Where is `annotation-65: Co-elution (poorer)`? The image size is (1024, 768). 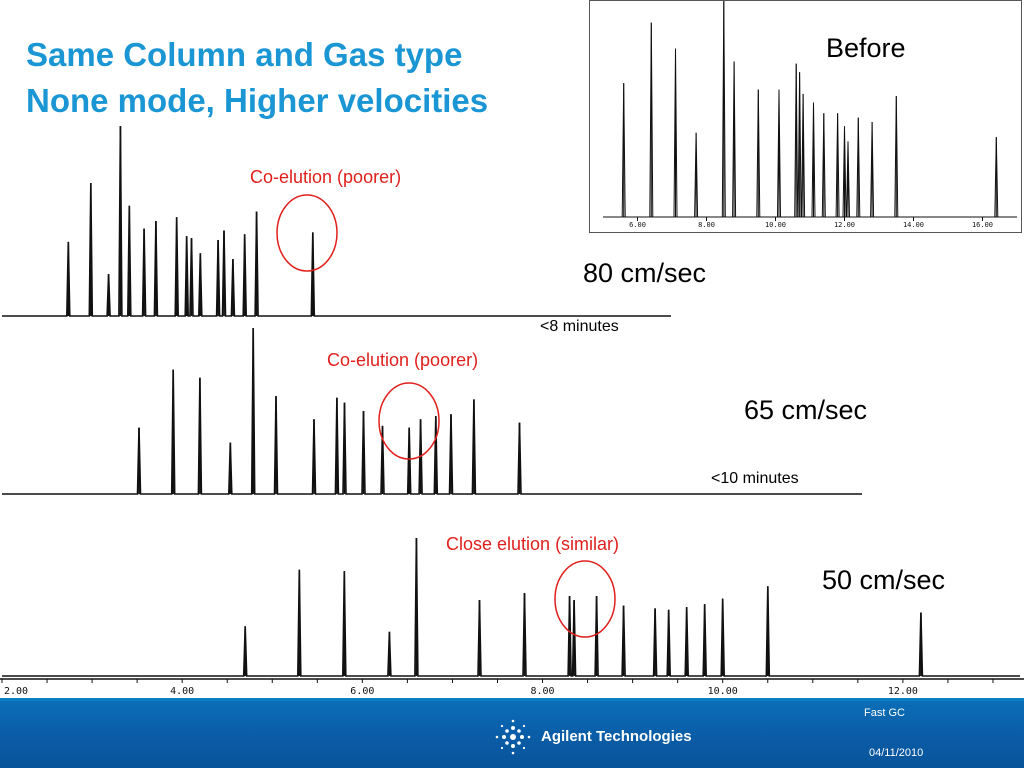 annotation-65: Co-elution (poorer) is located at coordinates (403, 360).